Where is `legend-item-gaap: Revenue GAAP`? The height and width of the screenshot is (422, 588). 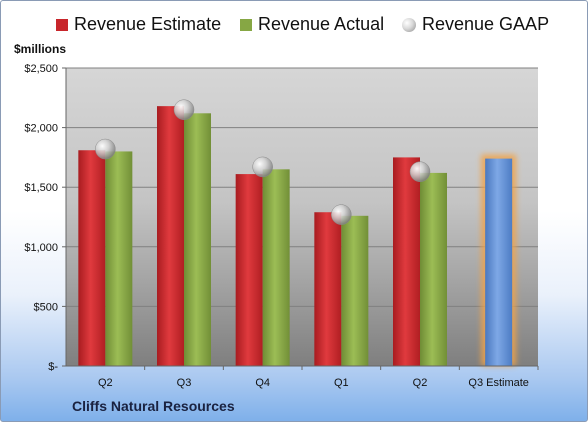
legend-item-gaap: Revenue GAAP is located at coordinates (475, 24).